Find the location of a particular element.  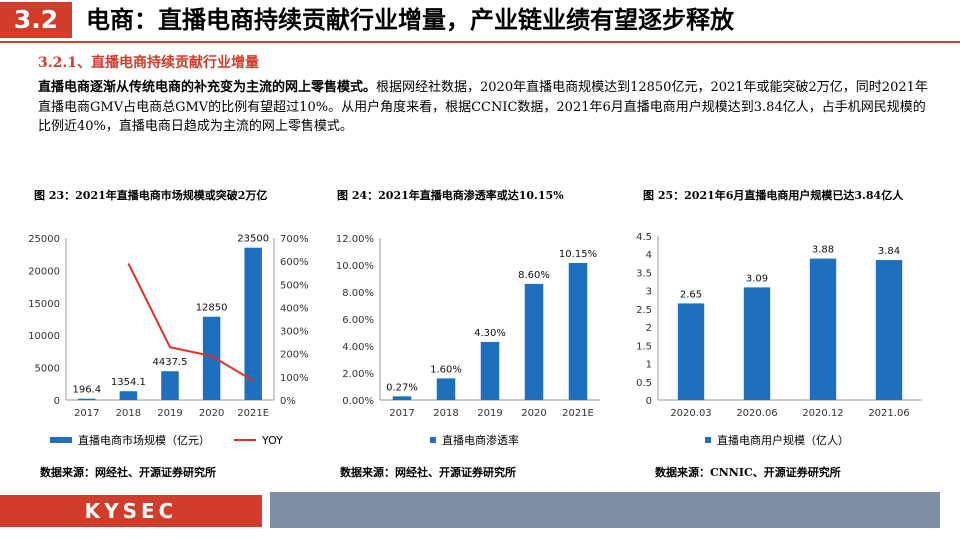

data-label: 4.30% is located at coordinates (490, 333).